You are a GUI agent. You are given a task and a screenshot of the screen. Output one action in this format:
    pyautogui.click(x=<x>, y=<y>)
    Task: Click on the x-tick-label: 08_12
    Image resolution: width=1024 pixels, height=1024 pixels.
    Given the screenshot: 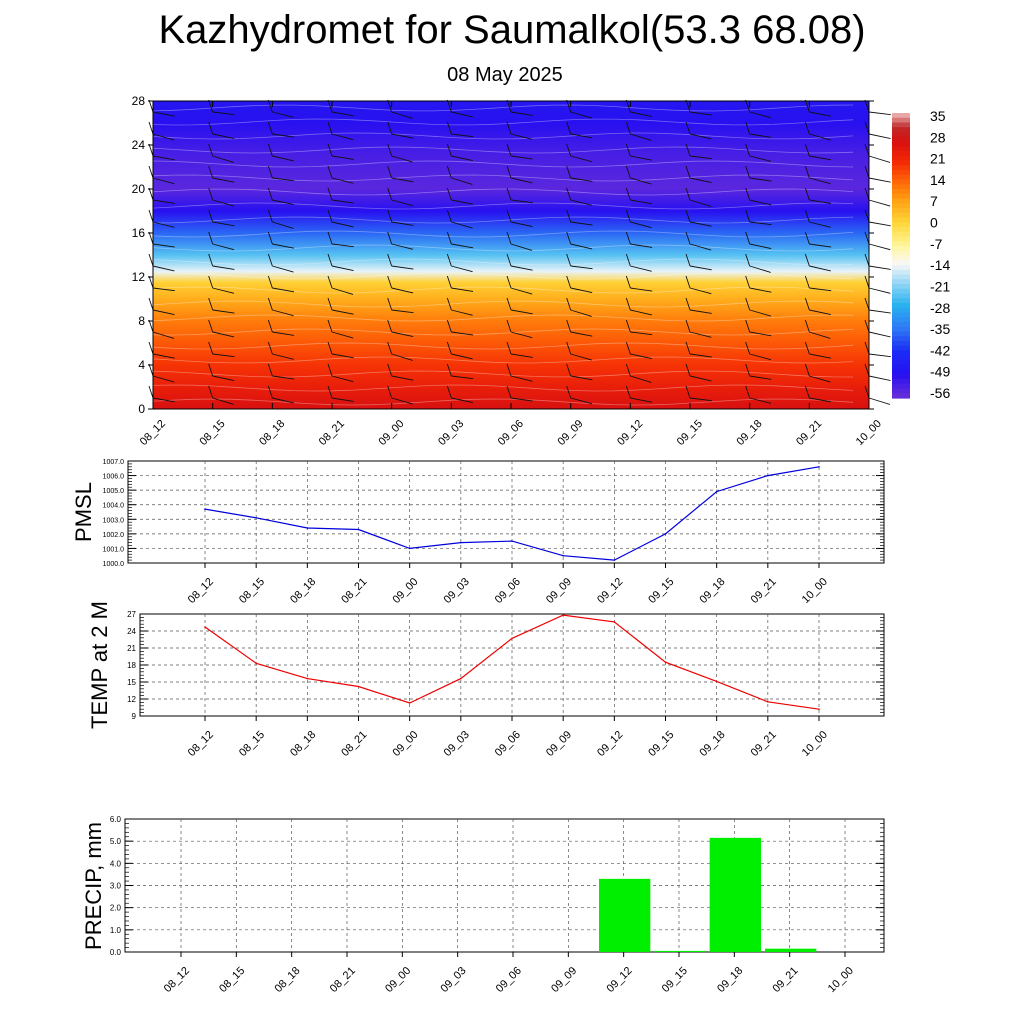 What is the action you would take?
    pyautogui.click(x=201, y=744)
    